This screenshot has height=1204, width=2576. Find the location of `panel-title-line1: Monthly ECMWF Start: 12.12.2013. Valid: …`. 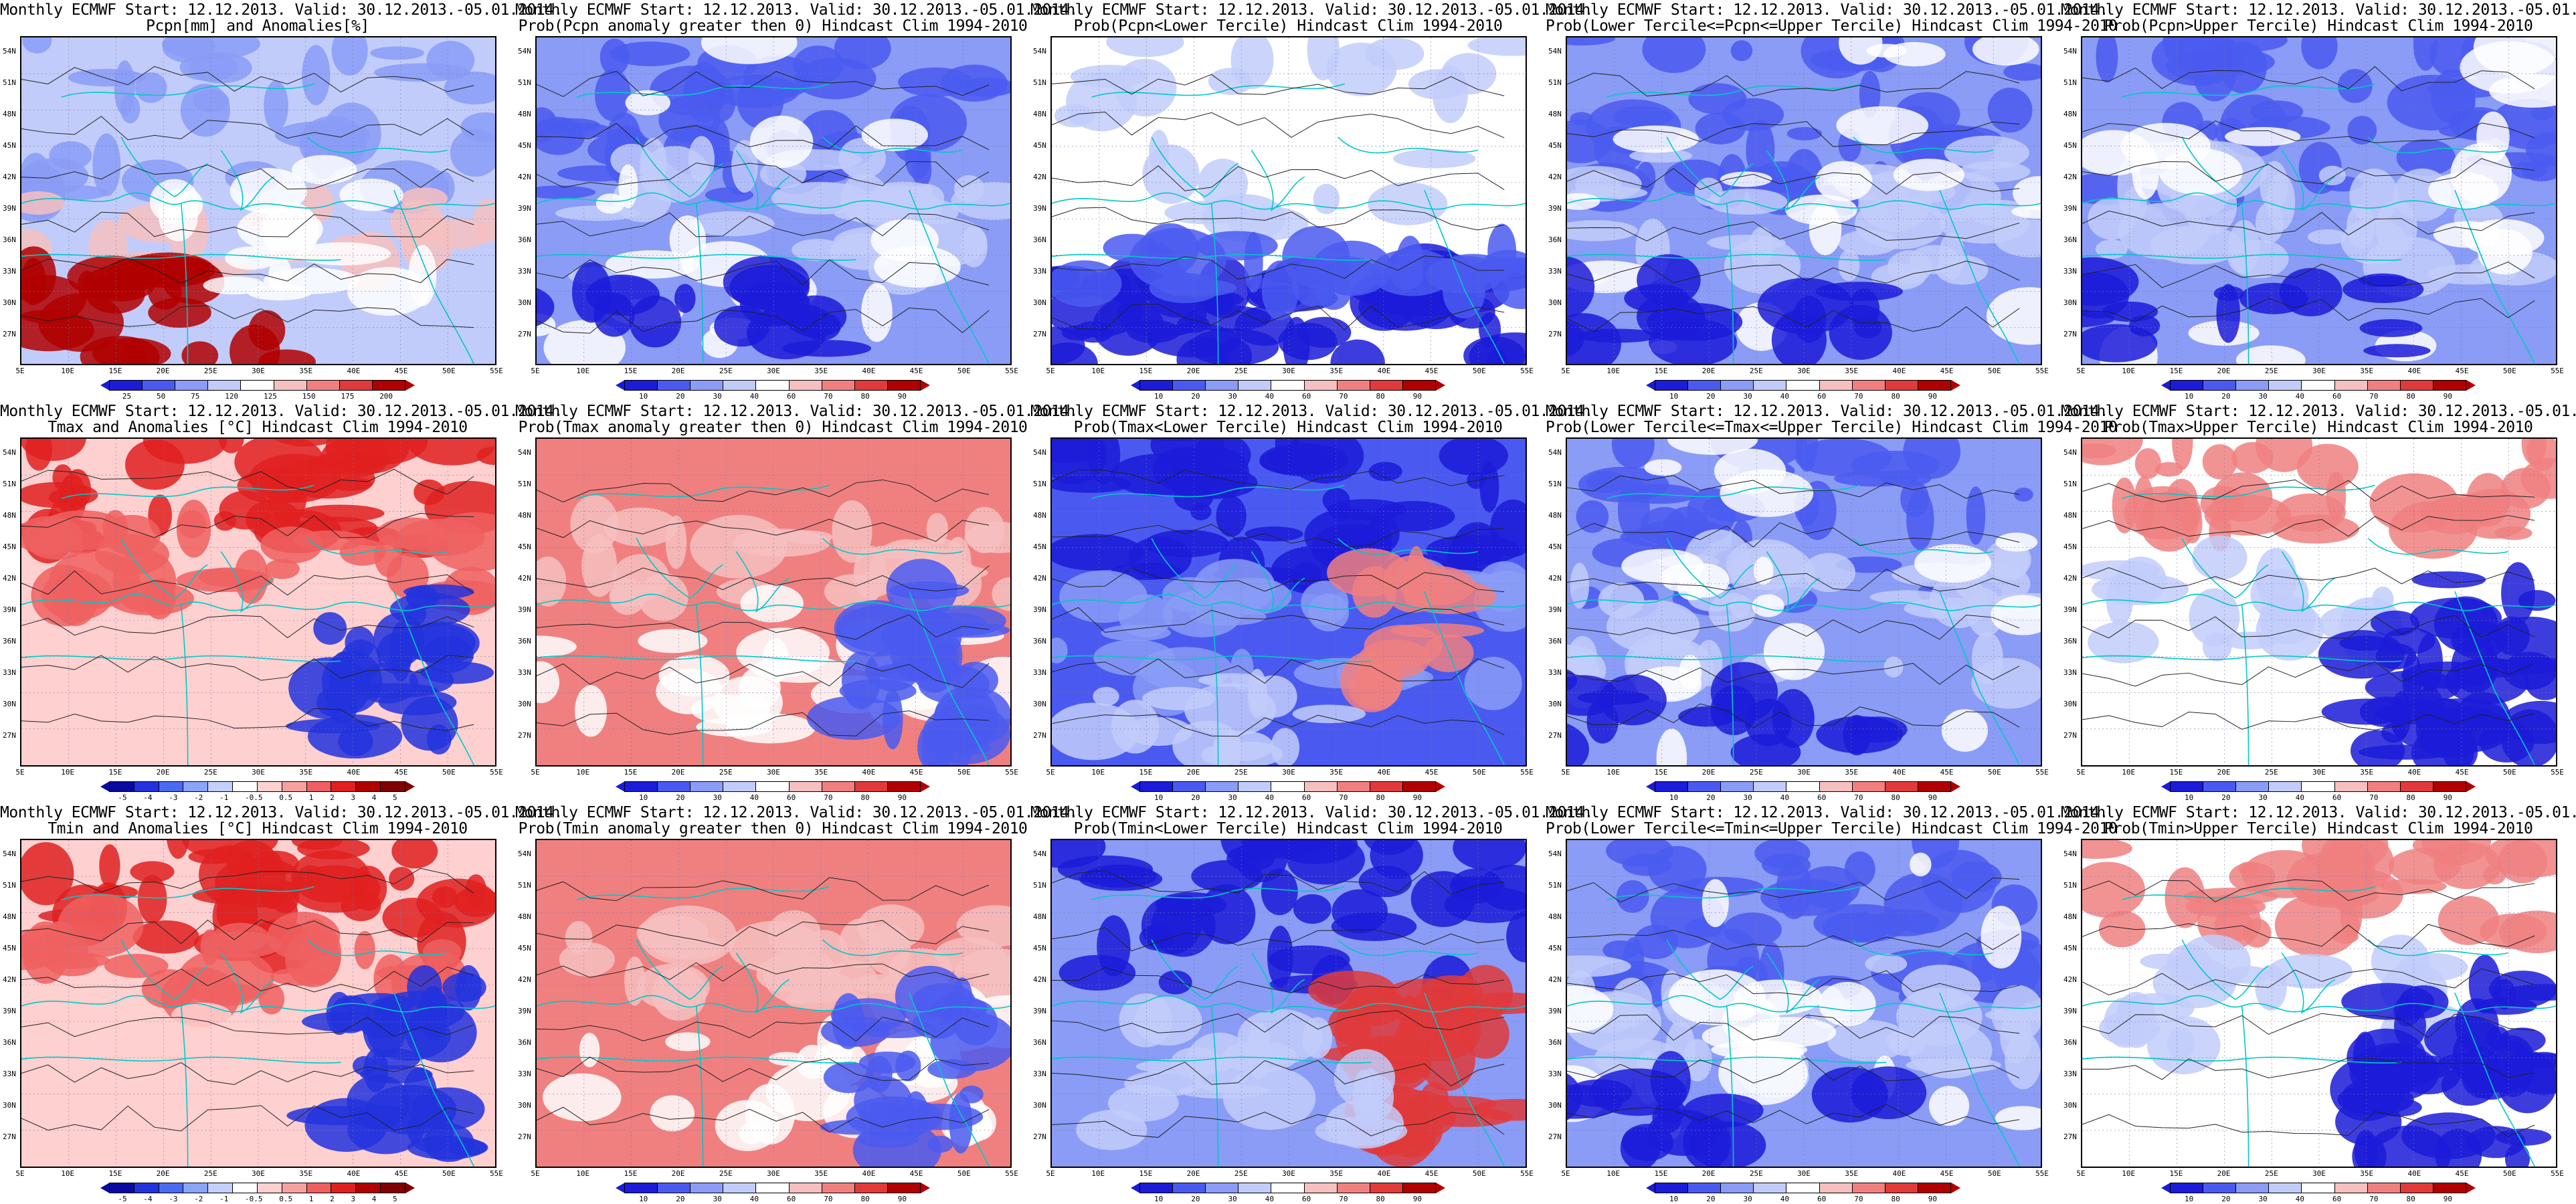

panel-title-line1: Monthly ECMWF Start: 12.12.2013. Valid: … is located at coordinates (281, 10).